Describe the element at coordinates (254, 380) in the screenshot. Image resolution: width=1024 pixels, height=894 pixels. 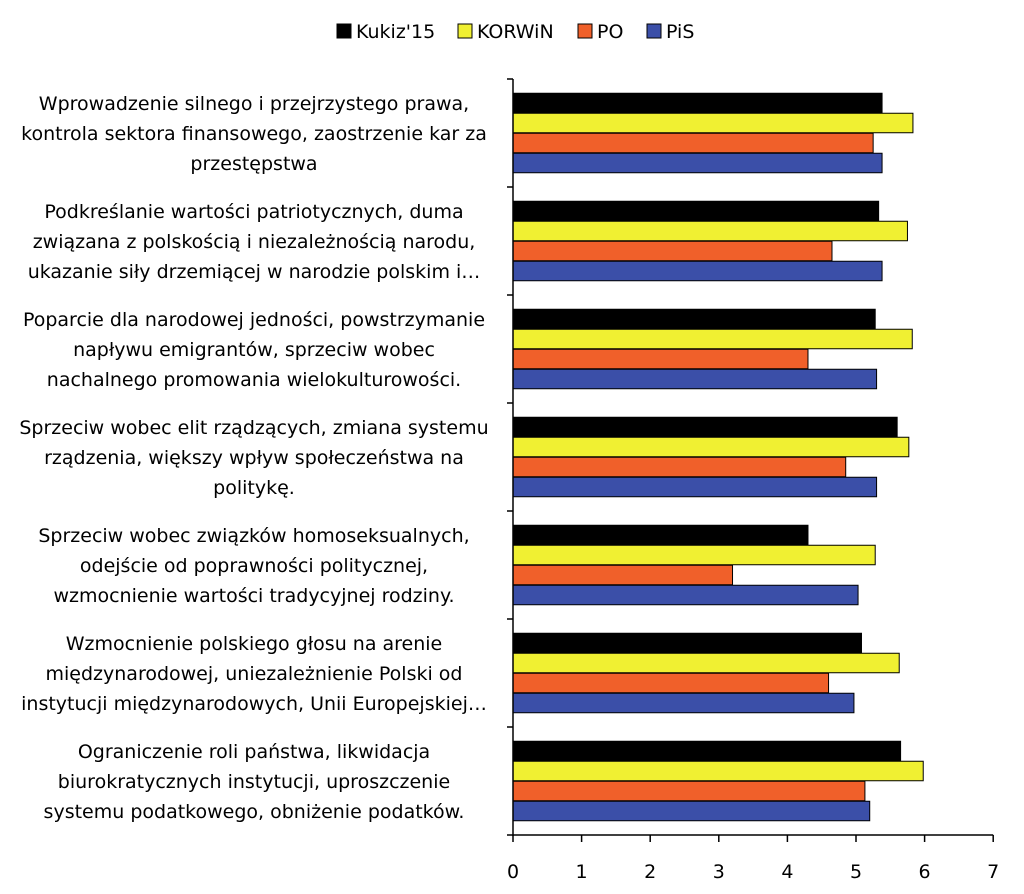
I see `category-label: nachalnego promowania wielokulturowości.` at that location.